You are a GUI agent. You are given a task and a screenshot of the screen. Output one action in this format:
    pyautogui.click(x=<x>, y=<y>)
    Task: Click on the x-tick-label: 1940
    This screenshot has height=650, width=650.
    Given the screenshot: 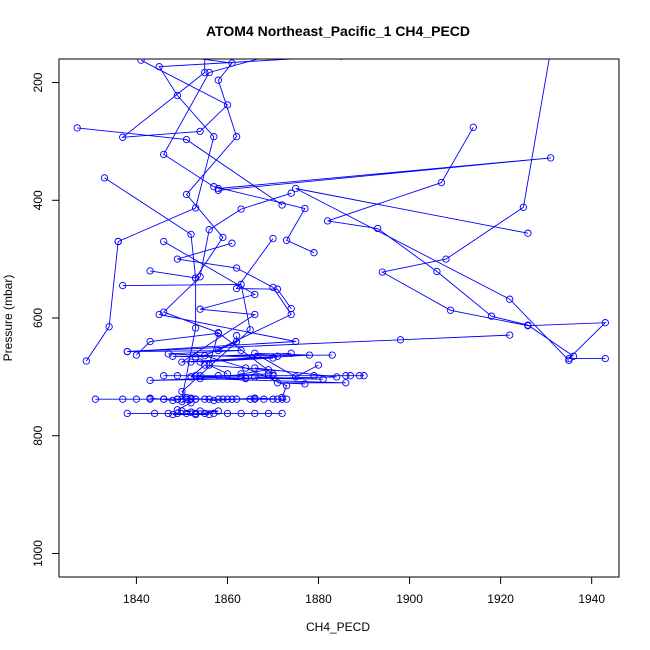 What is the action you would take?
    pyautogui.click(x=591, y=599)
    